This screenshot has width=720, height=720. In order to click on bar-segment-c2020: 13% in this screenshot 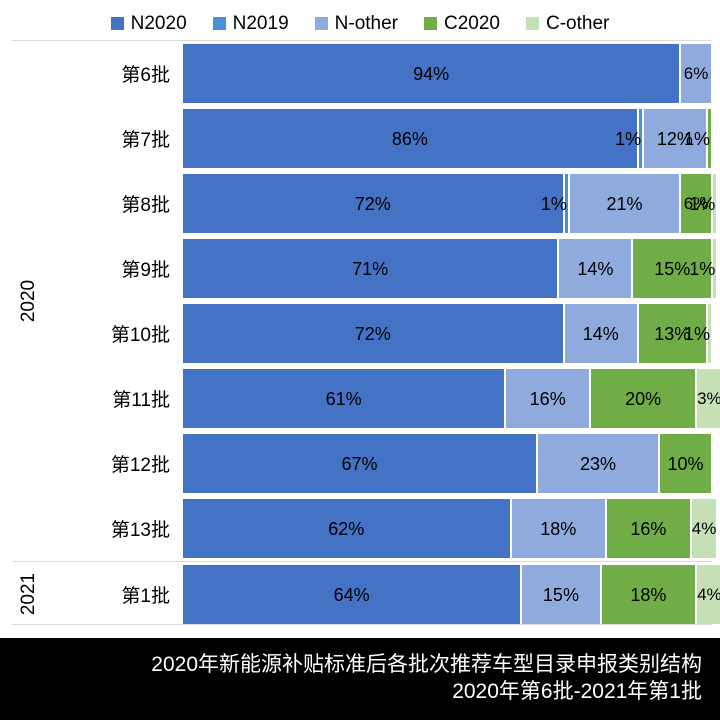, I will do `click(672, 333)`.